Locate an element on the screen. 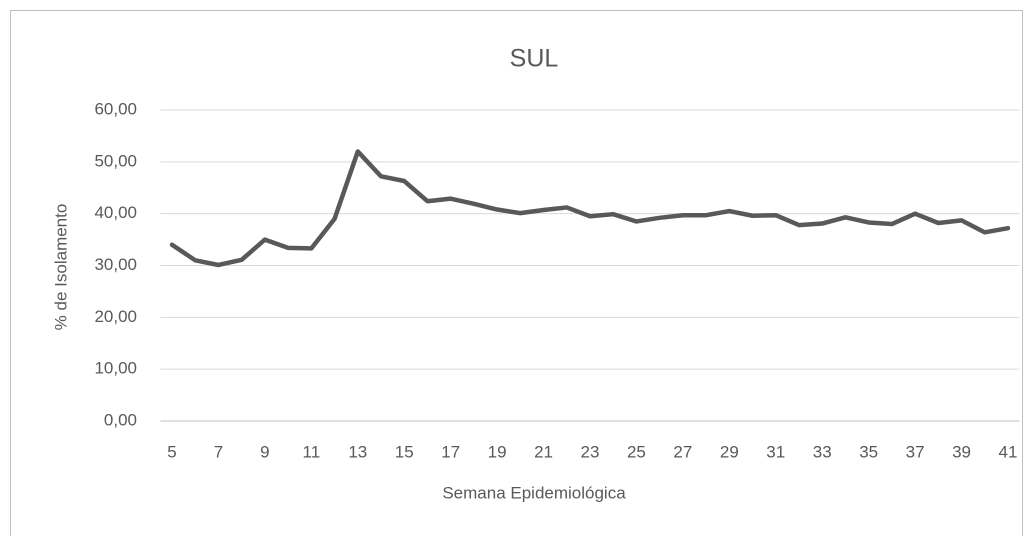 The width and height of the screenshot is (1035, 536). x-tick-label: 41 is located at coordinates (1008, 451).